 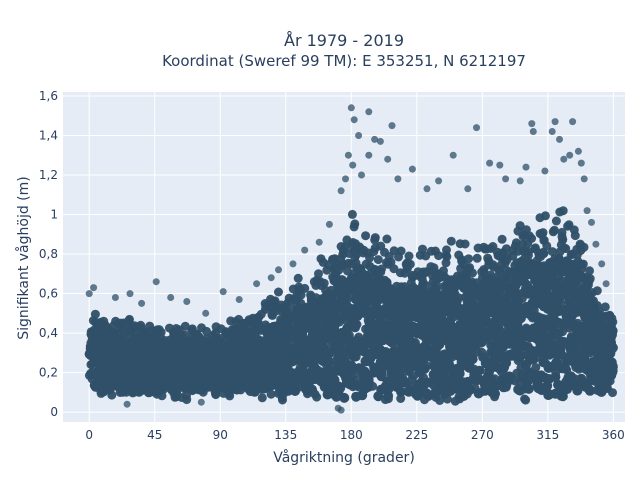 What do you see at coordinates (220, 435) in the screenshot?
I see `x-tick-label: 90` at bounding box center [220, 435].